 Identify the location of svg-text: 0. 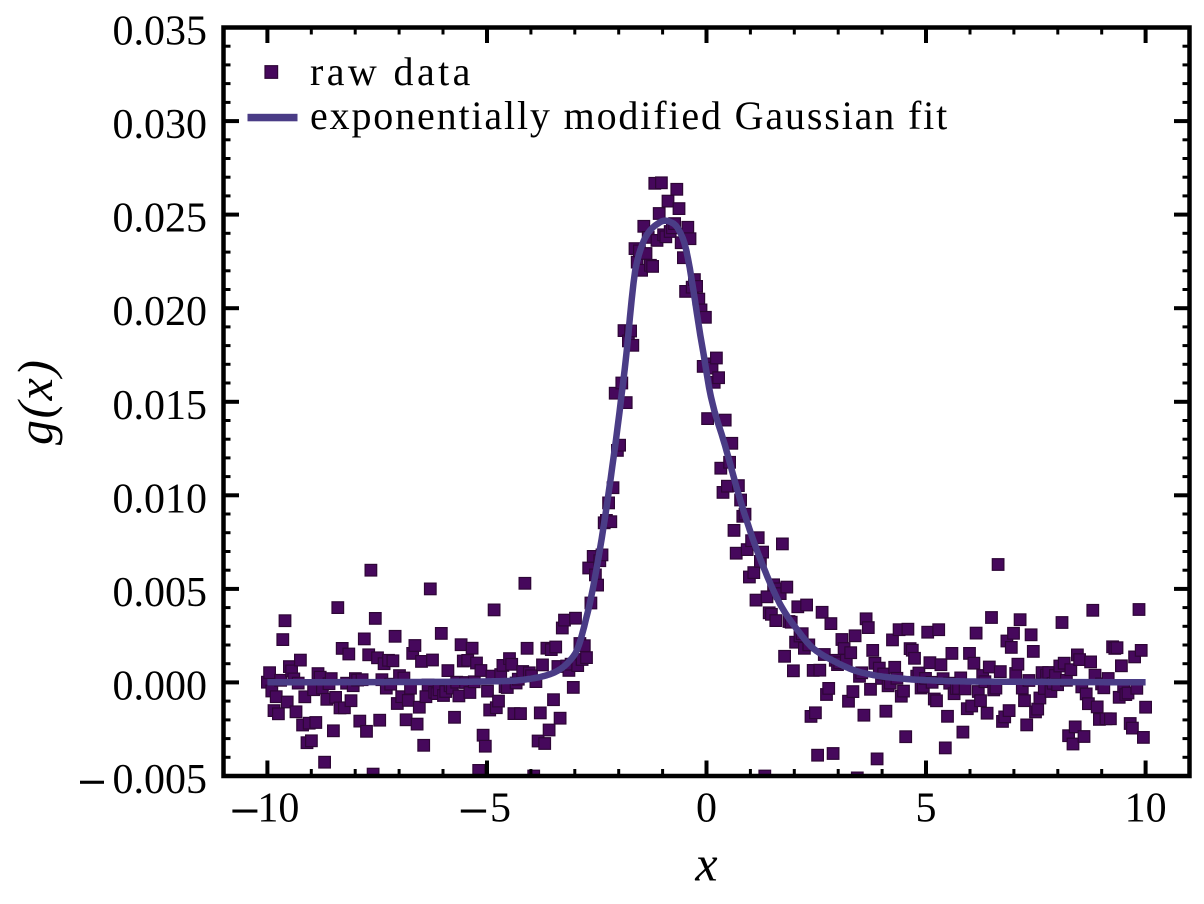
(706, 808).